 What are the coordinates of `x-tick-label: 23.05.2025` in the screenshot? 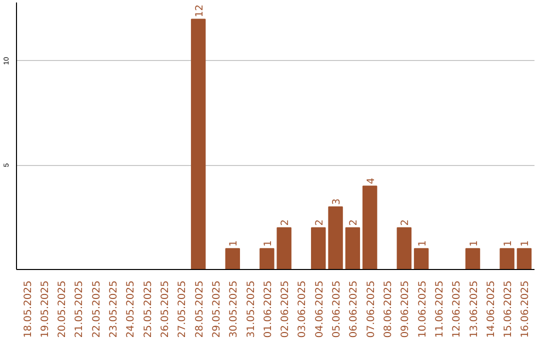 It's located at (114, 309).